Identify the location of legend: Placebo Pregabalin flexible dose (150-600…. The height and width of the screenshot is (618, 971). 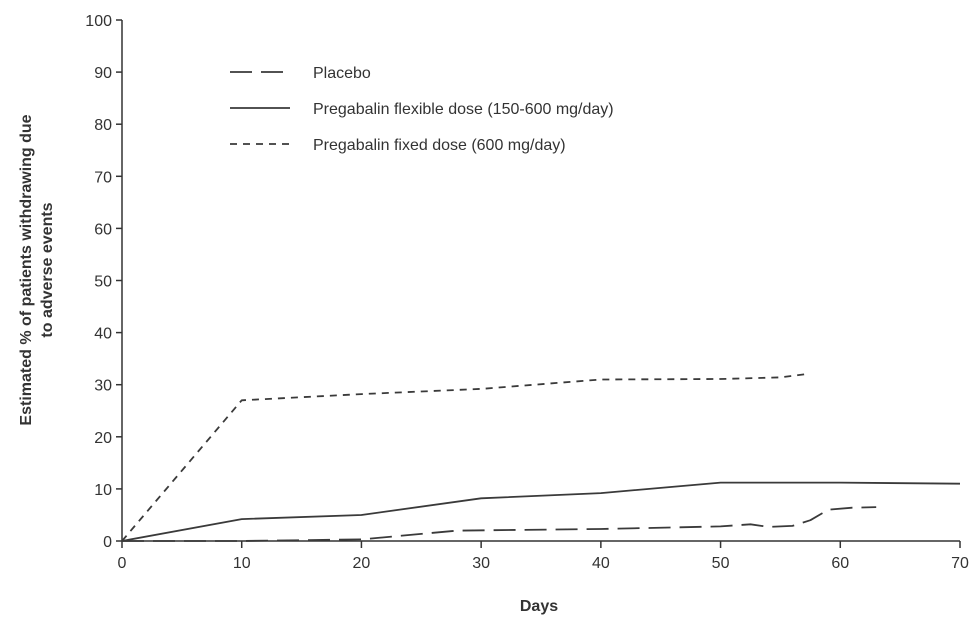
(422, 109).